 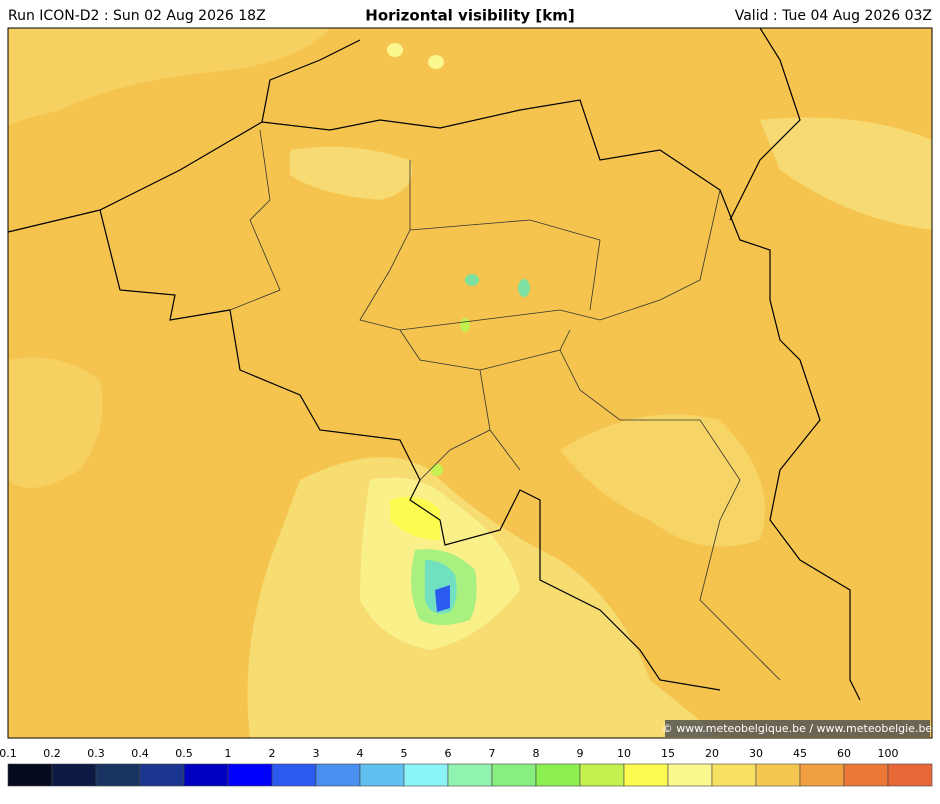 What do you see at coordinates (800, 753) in the screenshot?
I see `colorbar-label: 45` at bounding box center [800, 753].